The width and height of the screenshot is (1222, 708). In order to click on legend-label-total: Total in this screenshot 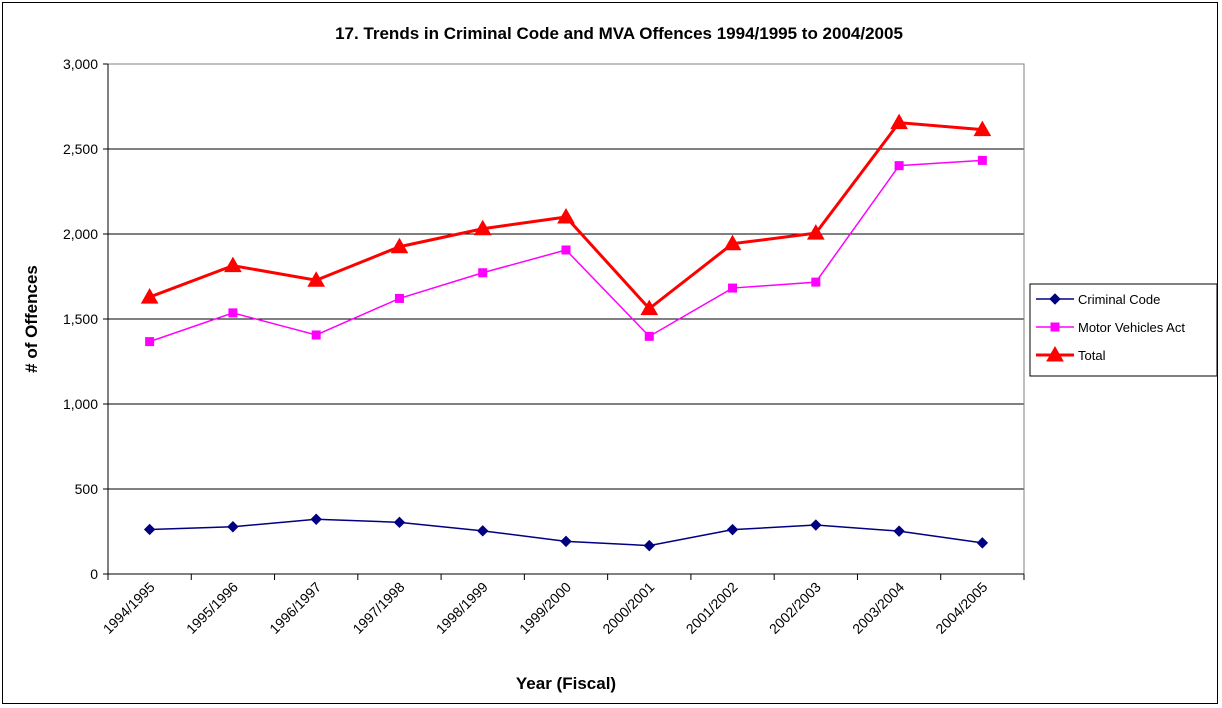, I will do `click(1092, 355)`.